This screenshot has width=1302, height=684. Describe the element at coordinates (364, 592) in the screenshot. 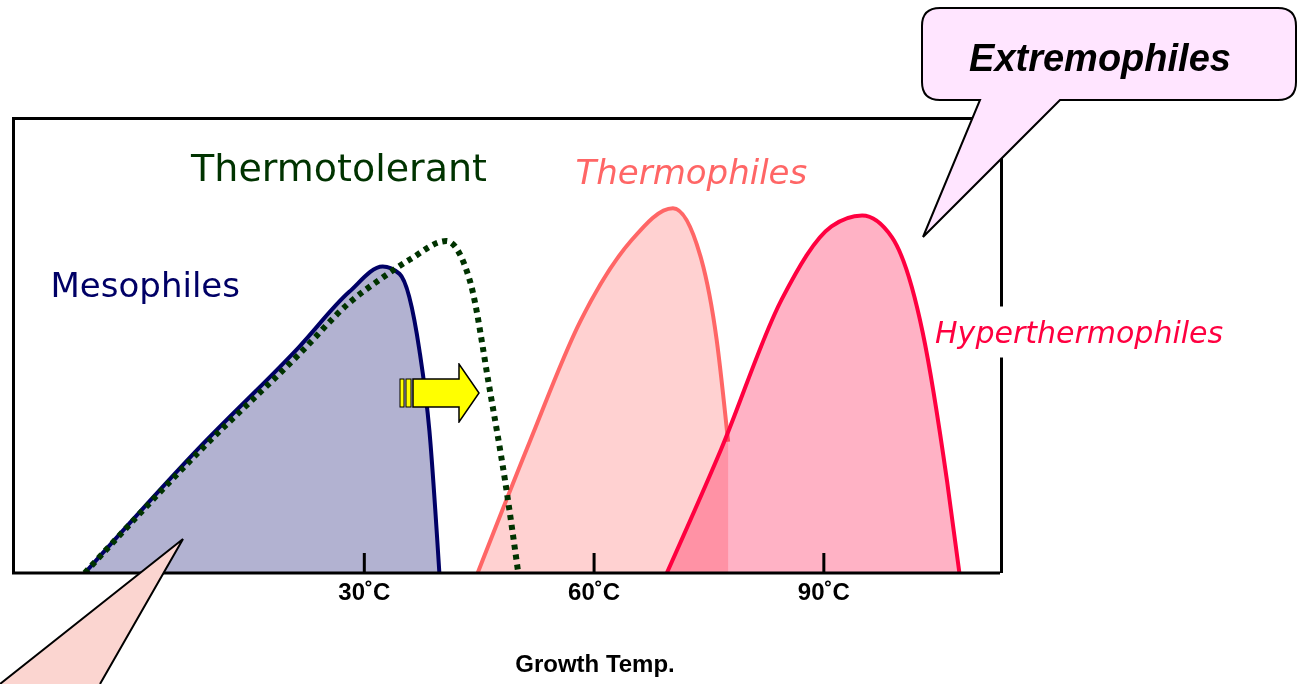

I see `x-tick-label: 30˚C` at that location.